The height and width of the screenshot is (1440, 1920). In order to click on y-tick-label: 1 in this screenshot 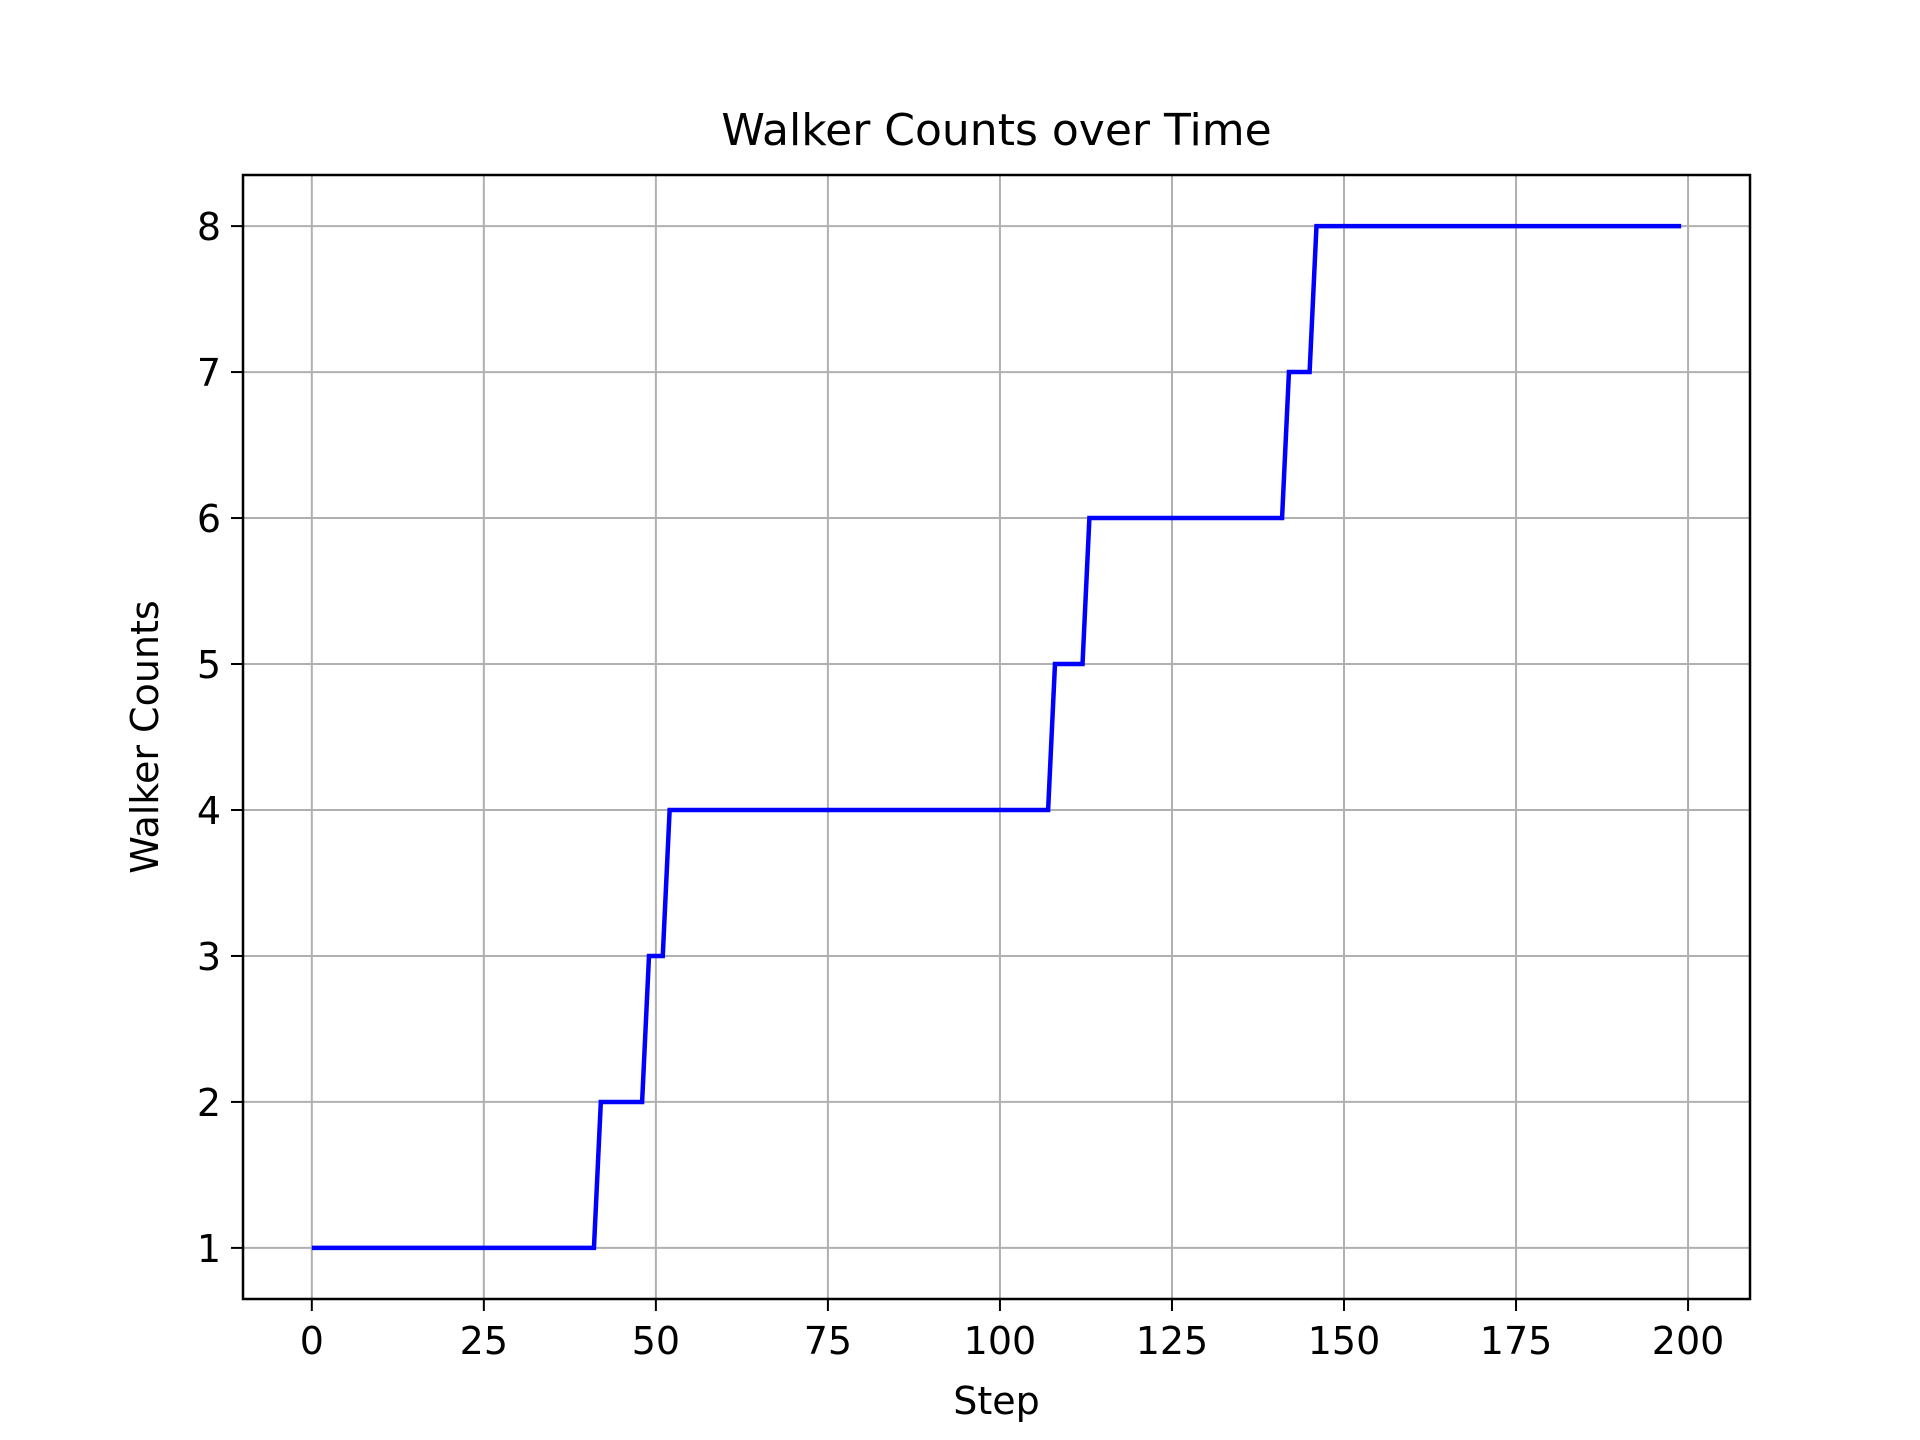, I will do `click(209, 1249)`.